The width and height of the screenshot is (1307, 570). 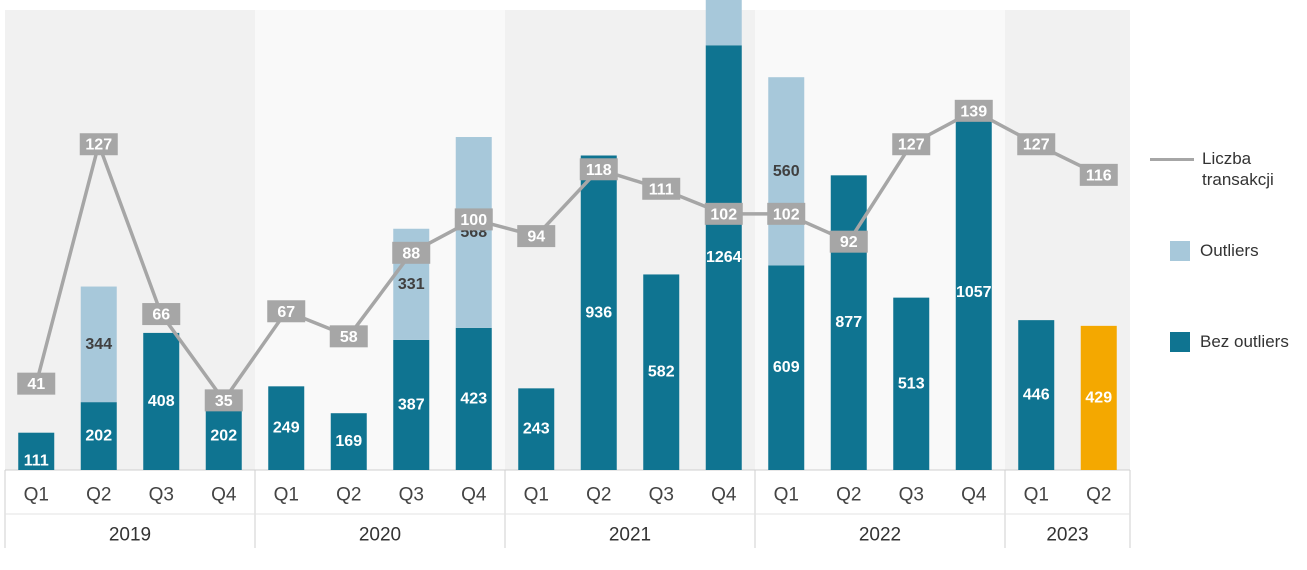 I want to click on line-point-value: 67, so click(x=286, y=312).